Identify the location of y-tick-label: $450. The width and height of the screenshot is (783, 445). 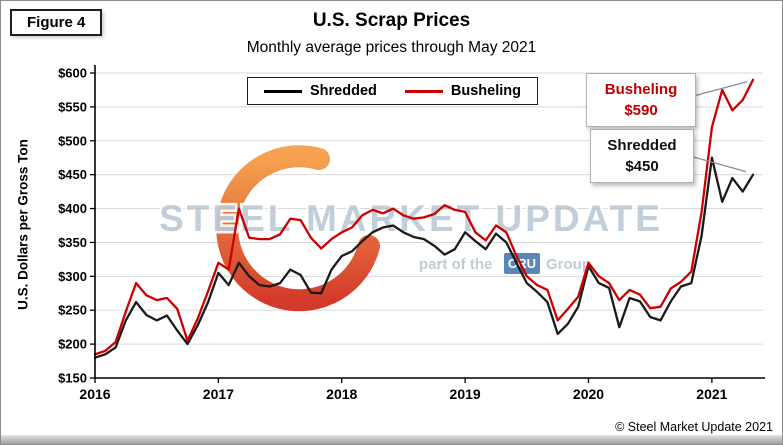
(72, 174).